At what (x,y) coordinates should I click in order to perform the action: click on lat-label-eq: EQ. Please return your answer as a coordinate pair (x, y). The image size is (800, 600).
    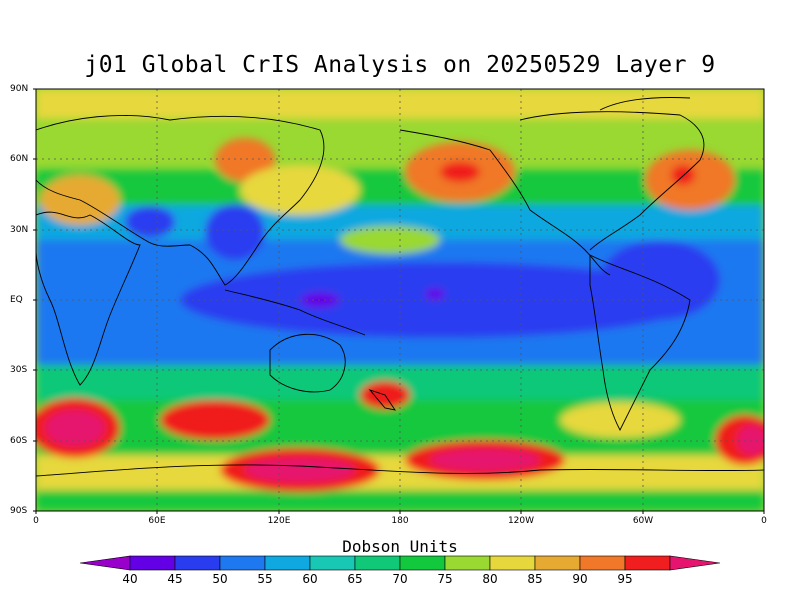
    Looking at the image, I should click on (16, 300).